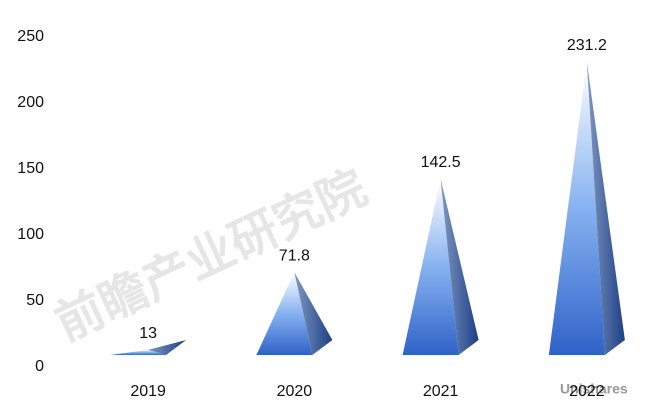 This screenshot has height=415, width=650. What do you see at coordinates (30, 168) in the screenshot?
I see `y-tick-label: 150` at bounding box center [30, 168].